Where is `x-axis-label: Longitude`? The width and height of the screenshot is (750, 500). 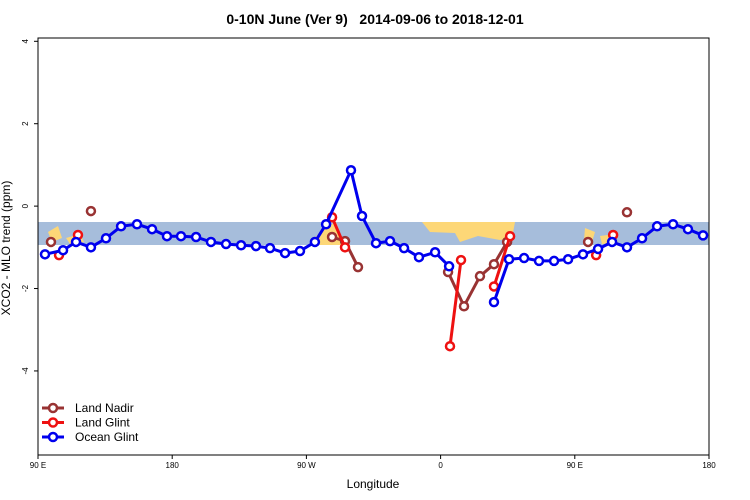
x-axis-label: Longitude is located at coordinates (373, 484).